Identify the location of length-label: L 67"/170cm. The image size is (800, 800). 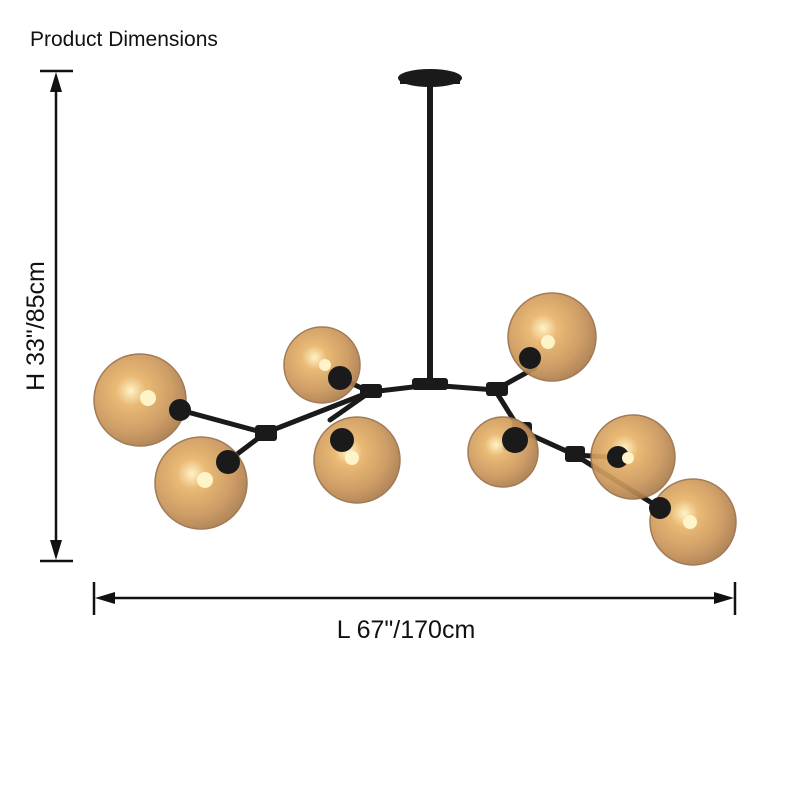
(406, 630).